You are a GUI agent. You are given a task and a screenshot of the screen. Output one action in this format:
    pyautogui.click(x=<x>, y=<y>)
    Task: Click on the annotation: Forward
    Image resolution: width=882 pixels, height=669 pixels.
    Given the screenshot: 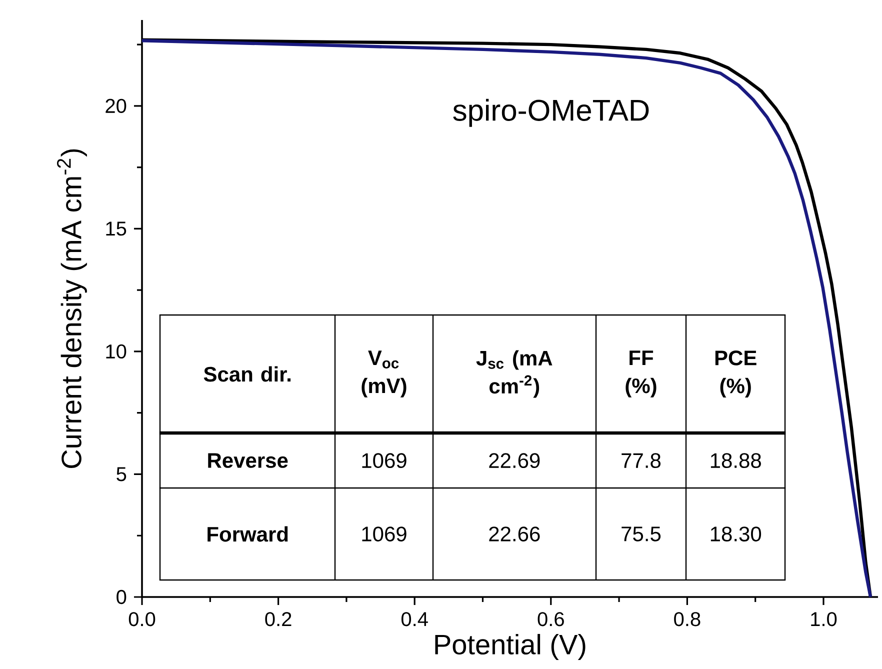 What is the action you would take?
    pyautogui.click(x=248, y=534)
    